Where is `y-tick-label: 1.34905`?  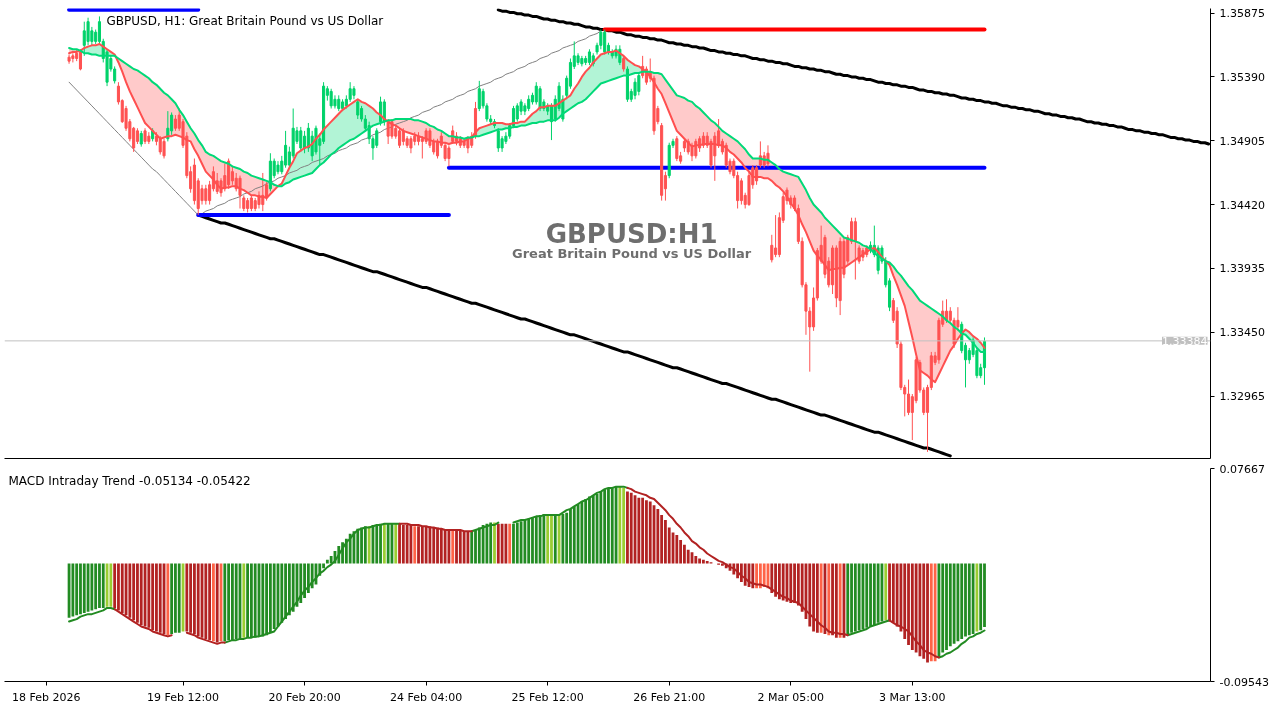
y-tick-label: 1.34905 is located at coordinates (1242, 141).